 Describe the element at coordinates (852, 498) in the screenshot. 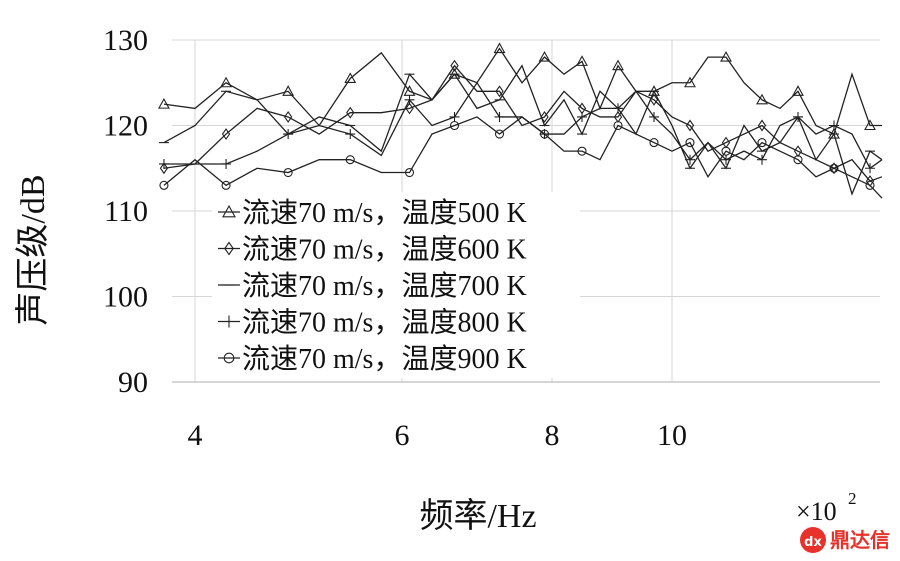

I see `x-multiplier-exponent: 2` at that location.